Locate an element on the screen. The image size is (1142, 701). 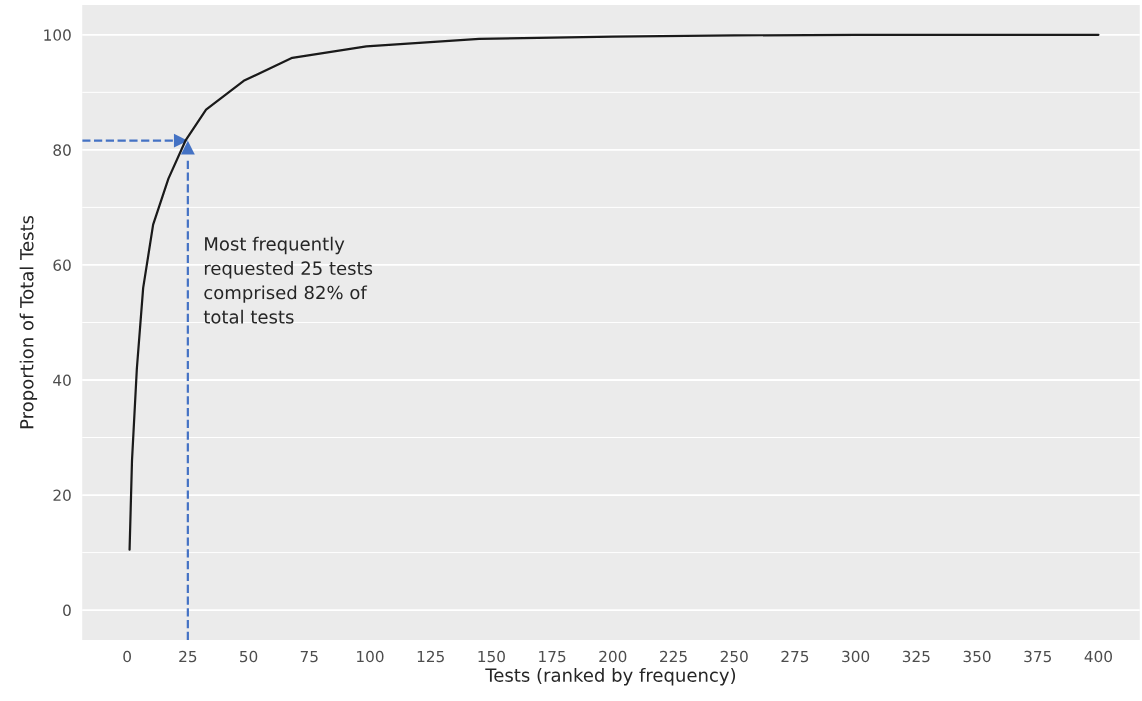
x-tick-label: 250 is located at coordinates (734, 656).